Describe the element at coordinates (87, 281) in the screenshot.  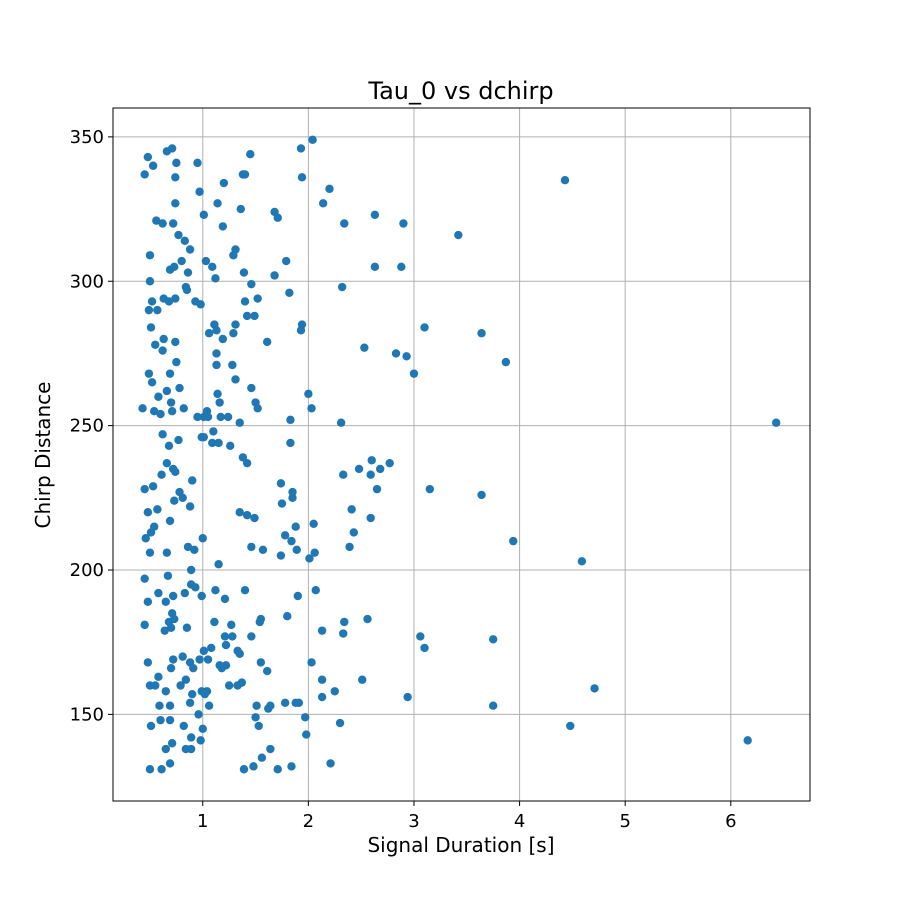
I see `y-tick-label: 300` at that location.